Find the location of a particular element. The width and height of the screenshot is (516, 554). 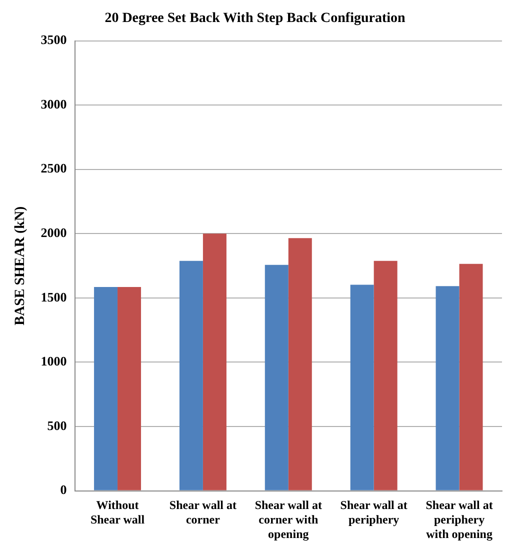

x-tick-label: Shear wall at corner is located at coordinates (203, 512).